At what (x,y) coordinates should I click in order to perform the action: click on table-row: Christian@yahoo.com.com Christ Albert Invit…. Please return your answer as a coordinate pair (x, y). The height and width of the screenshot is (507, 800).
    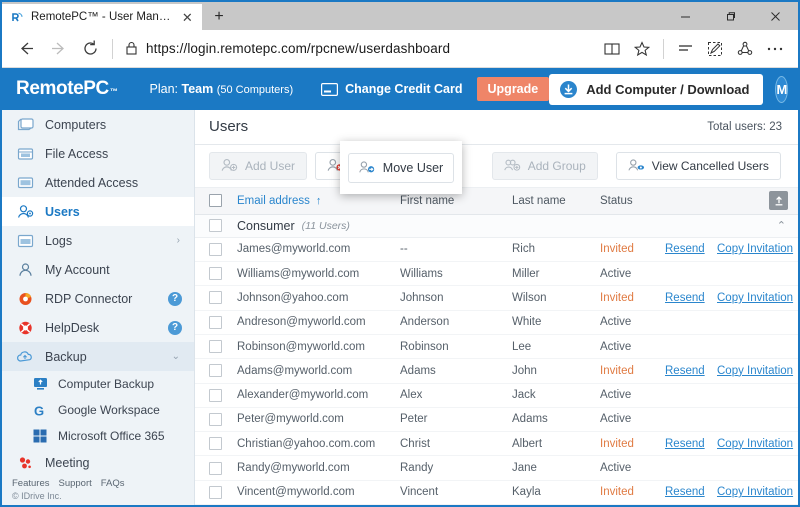
    Looking at the image, I should click on (496, 444).